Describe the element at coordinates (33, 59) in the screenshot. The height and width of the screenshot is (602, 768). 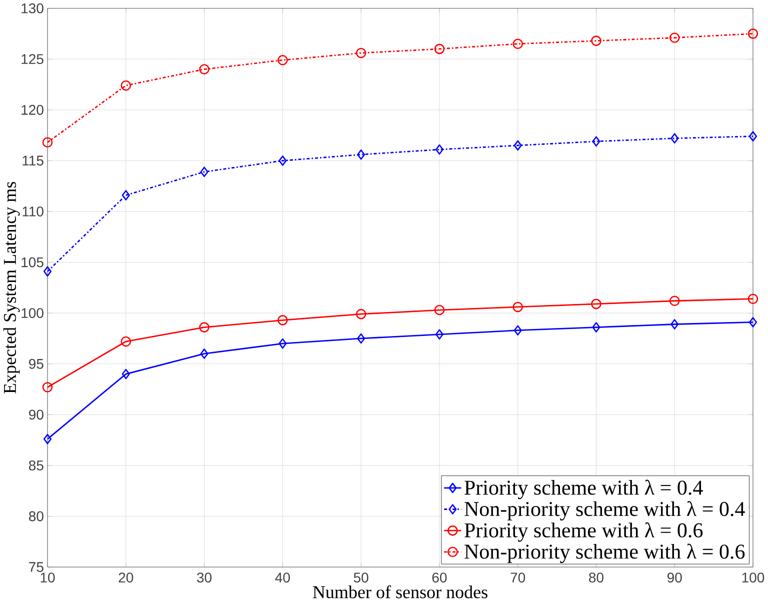
I see `y-tick-label: 125` at that location.